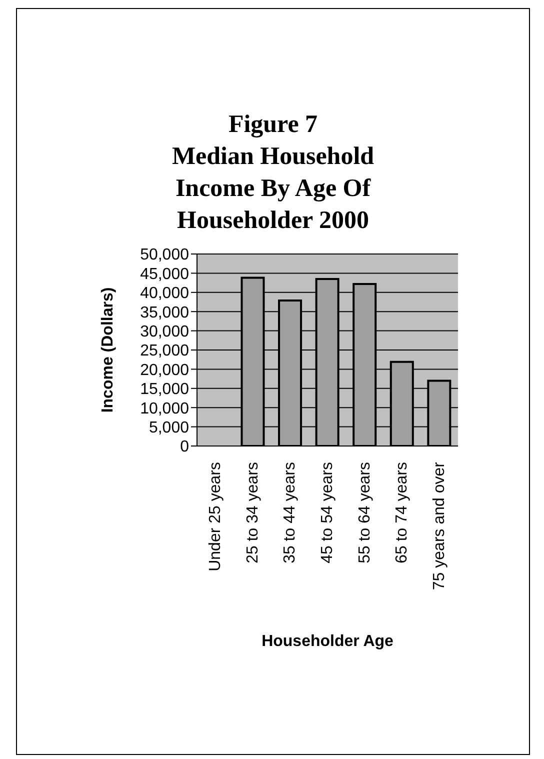  I want to click on y-tick-label: 15,000, so click(165, 389).